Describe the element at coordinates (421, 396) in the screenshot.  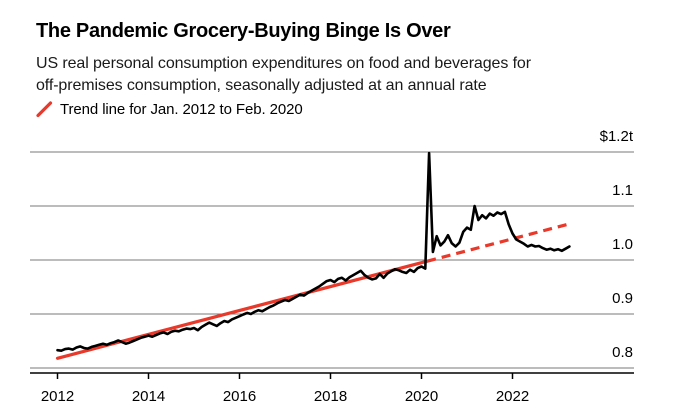
I see `x-axis-label: 2020` at that location.